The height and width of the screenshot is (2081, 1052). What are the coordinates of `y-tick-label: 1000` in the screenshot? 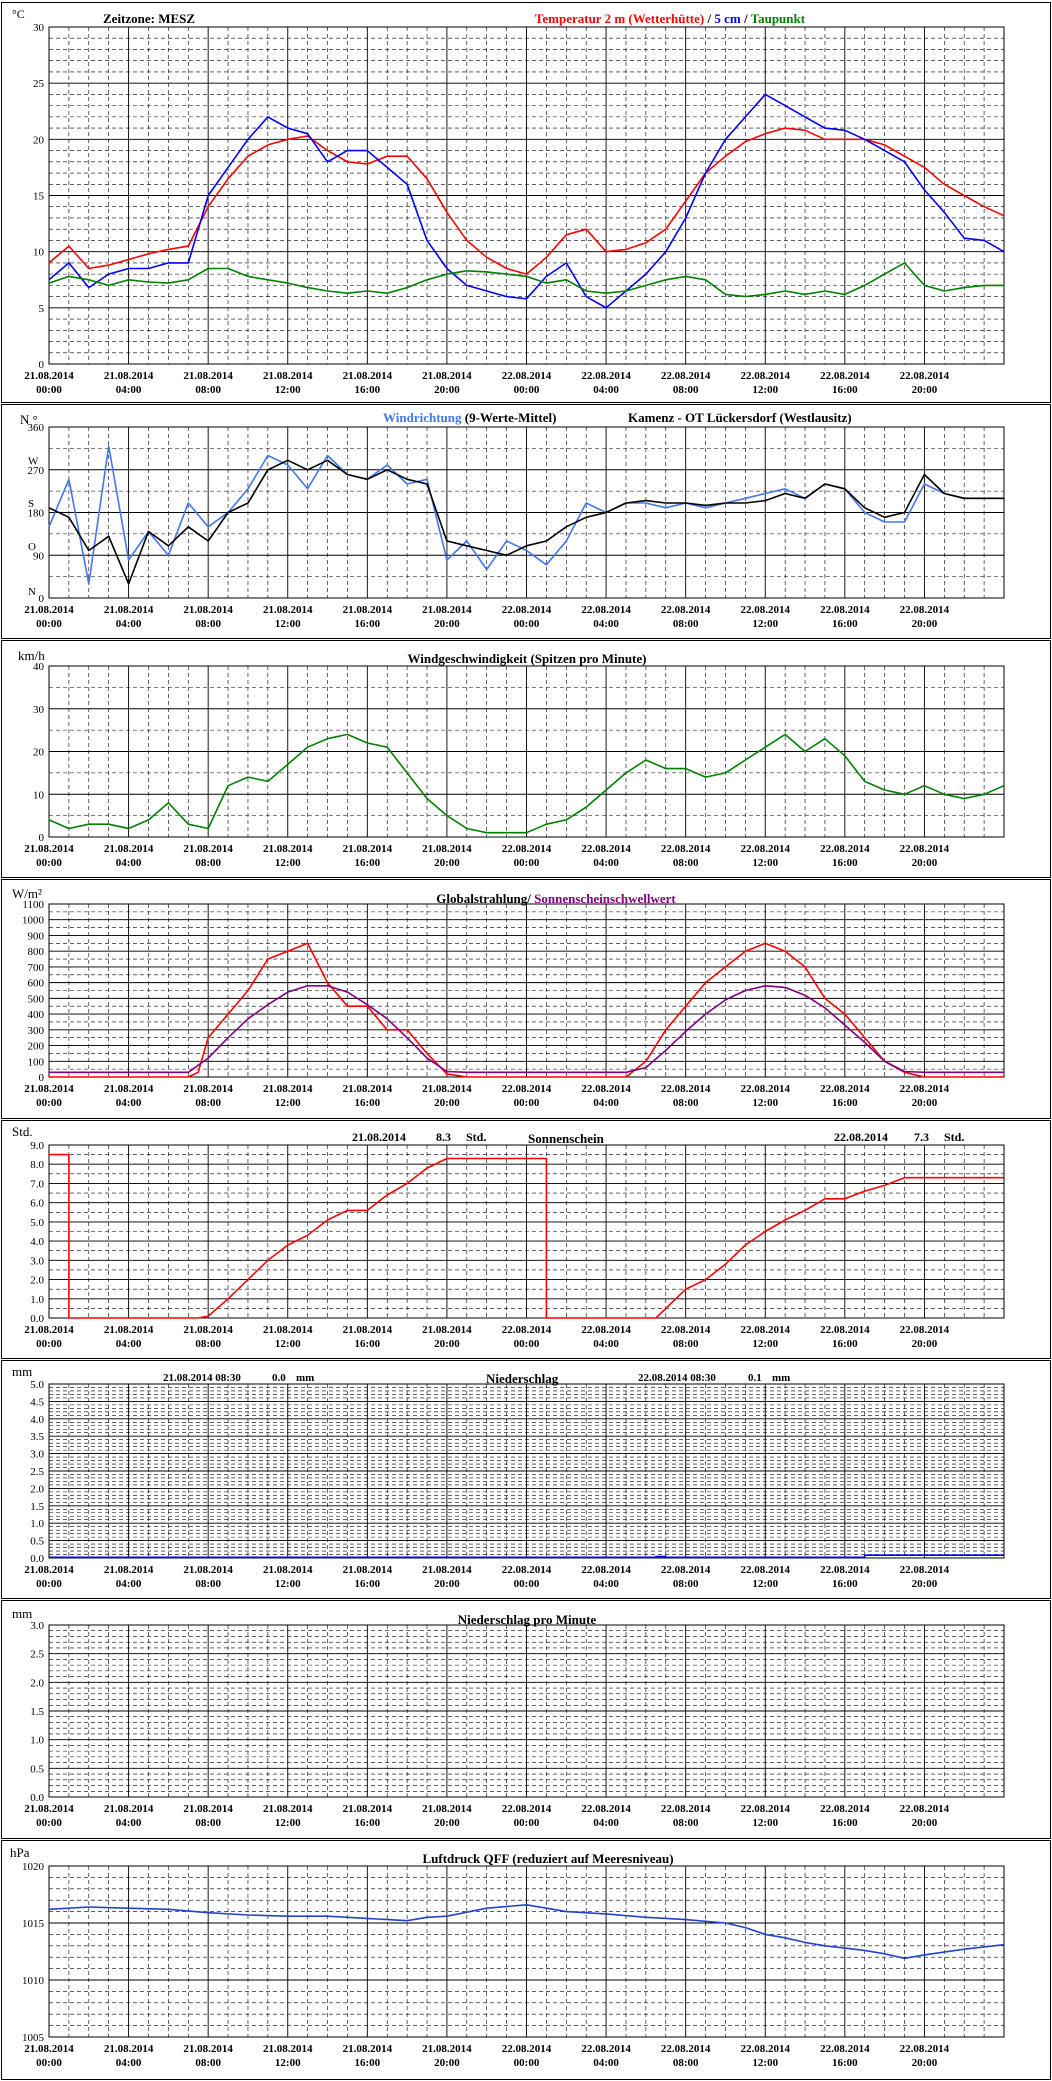 It's located at (33, 921).